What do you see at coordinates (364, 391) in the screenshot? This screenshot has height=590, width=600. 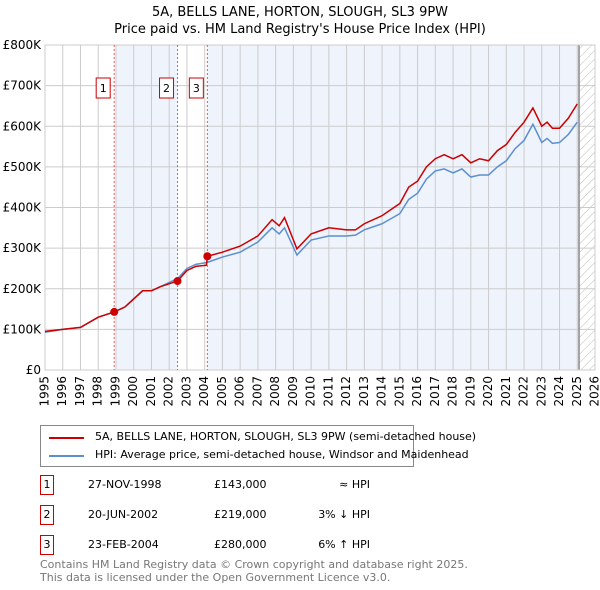 I see `x-tick-label: 2013` at bounding box center [364, 391].